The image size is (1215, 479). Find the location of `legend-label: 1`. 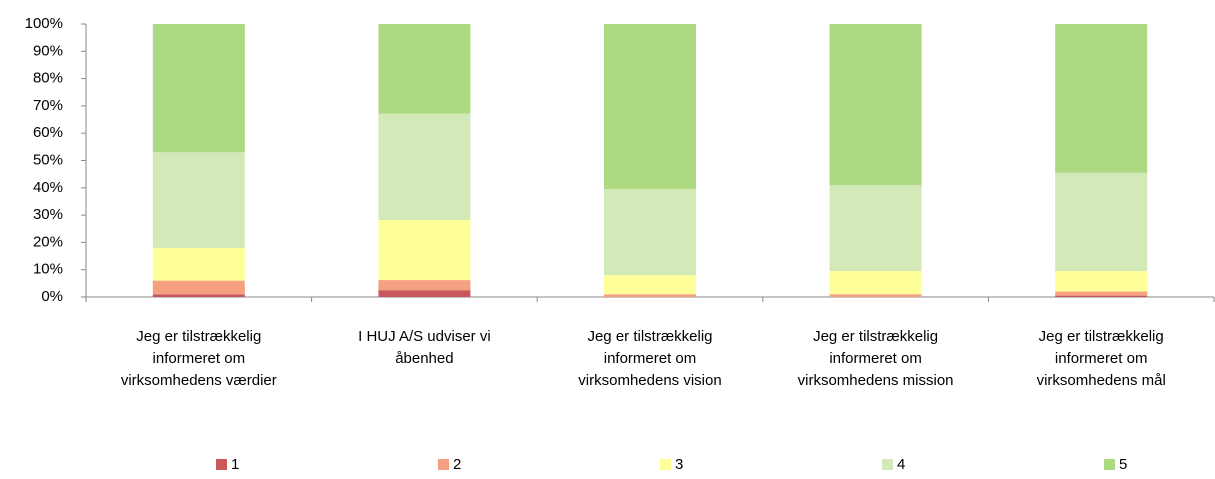

legend-label: 1 is located at coordinates (235, 464).